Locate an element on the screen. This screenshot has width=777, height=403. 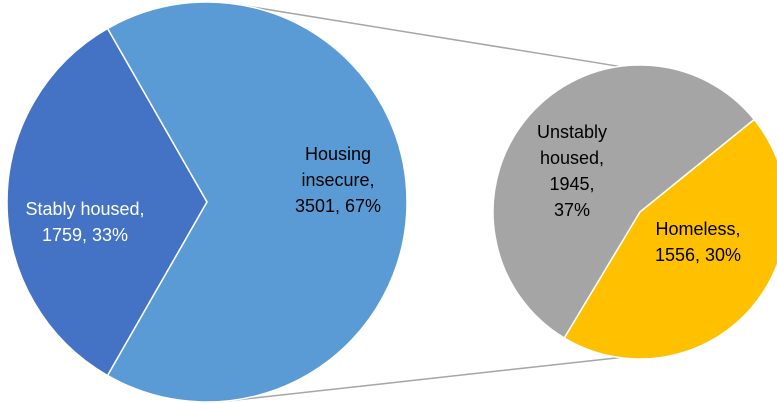
data-label: 1556, 30% is located at coordinates (698, 255).